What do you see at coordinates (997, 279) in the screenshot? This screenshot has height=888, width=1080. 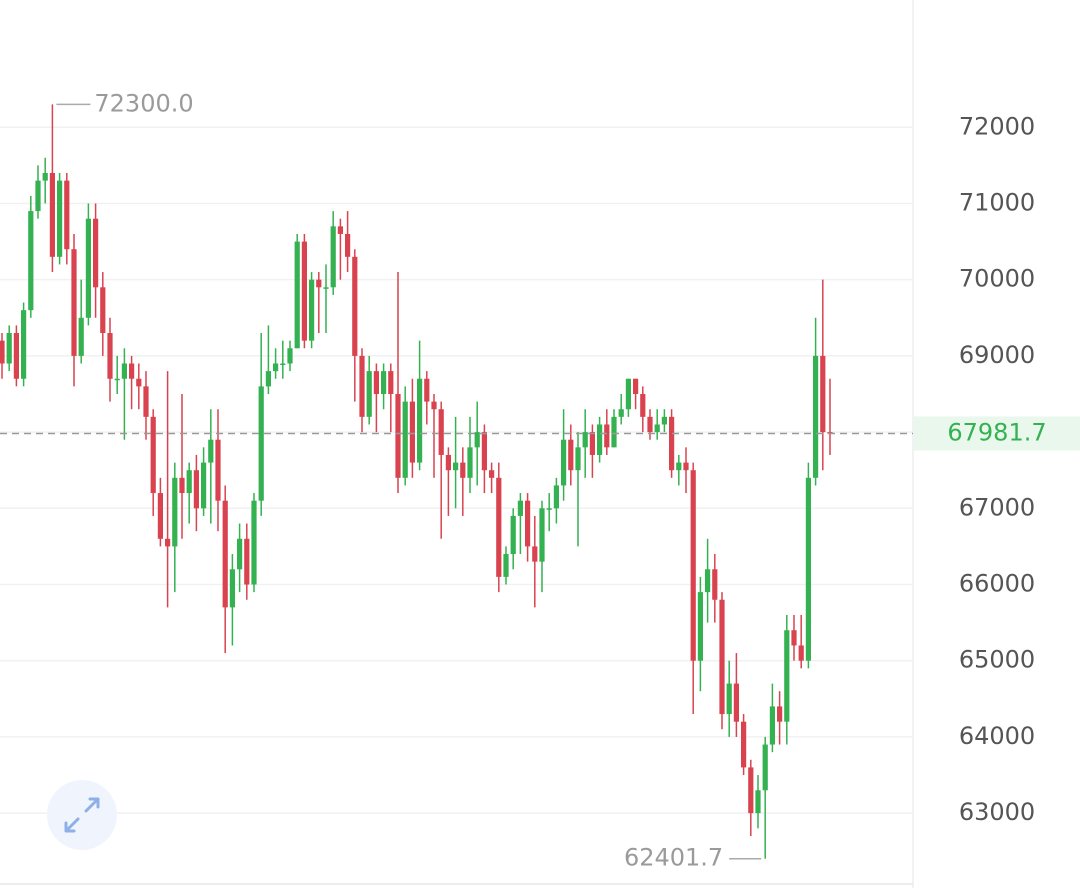 I see `y-tick-label: 70000` at bounding box center [997, 279].